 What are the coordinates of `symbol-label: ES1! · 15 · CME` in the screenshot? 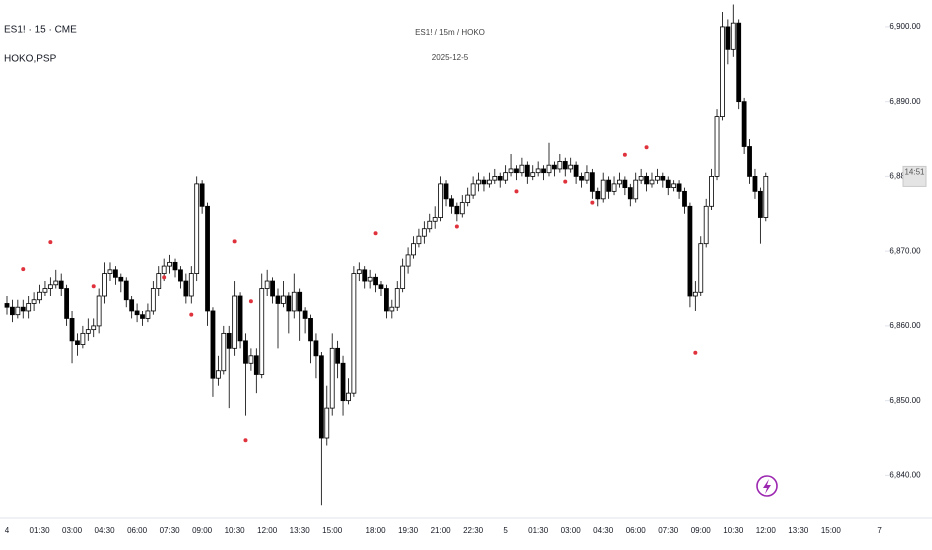 It's located at (40, 30).